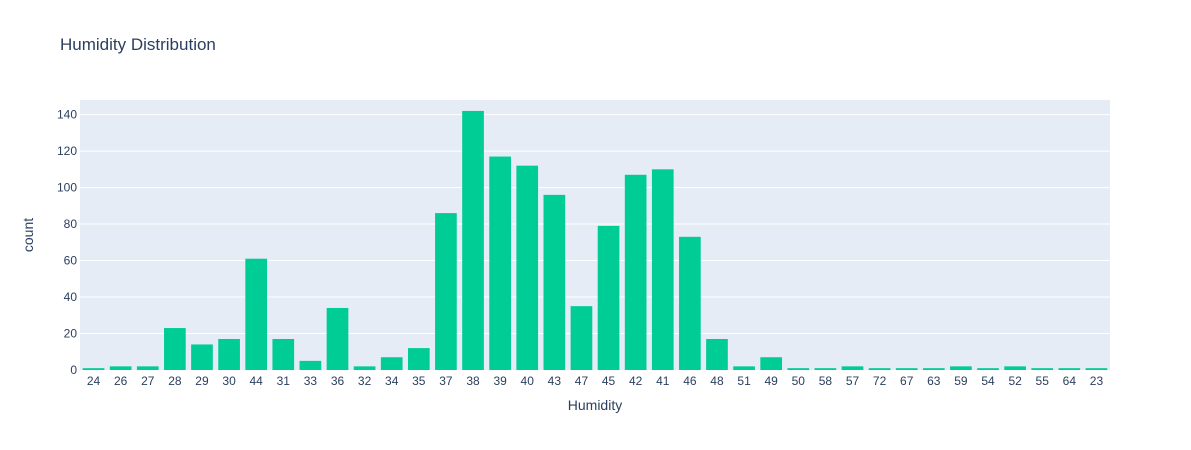  I want to click on y-tick-label: 80, so click(71, 224).